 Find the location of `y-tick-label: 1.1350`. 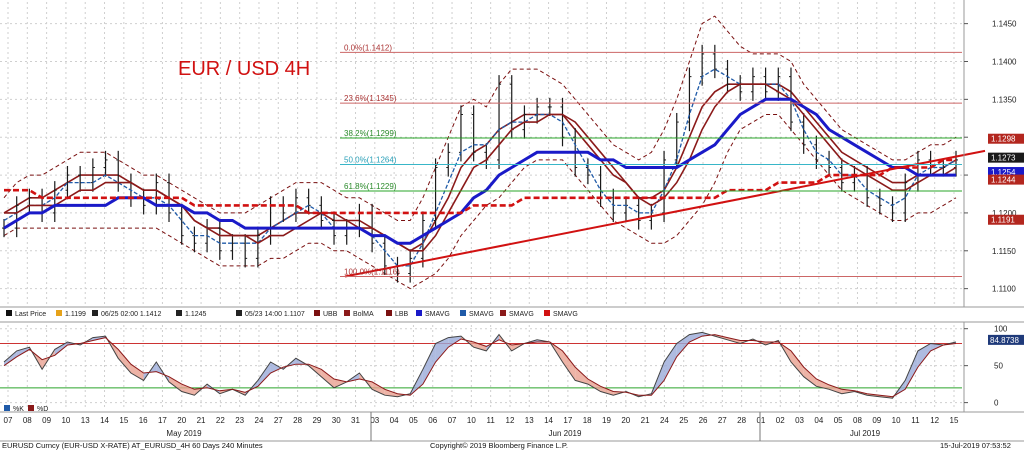

y-tick-label: 1.1350 is located at coordinates (1004, 99).